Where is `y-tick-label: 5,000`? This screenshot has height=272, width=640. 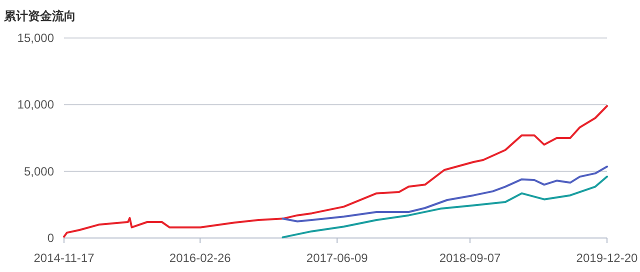
y-tick-label: 5,000 is located at coordinates (39, 171).